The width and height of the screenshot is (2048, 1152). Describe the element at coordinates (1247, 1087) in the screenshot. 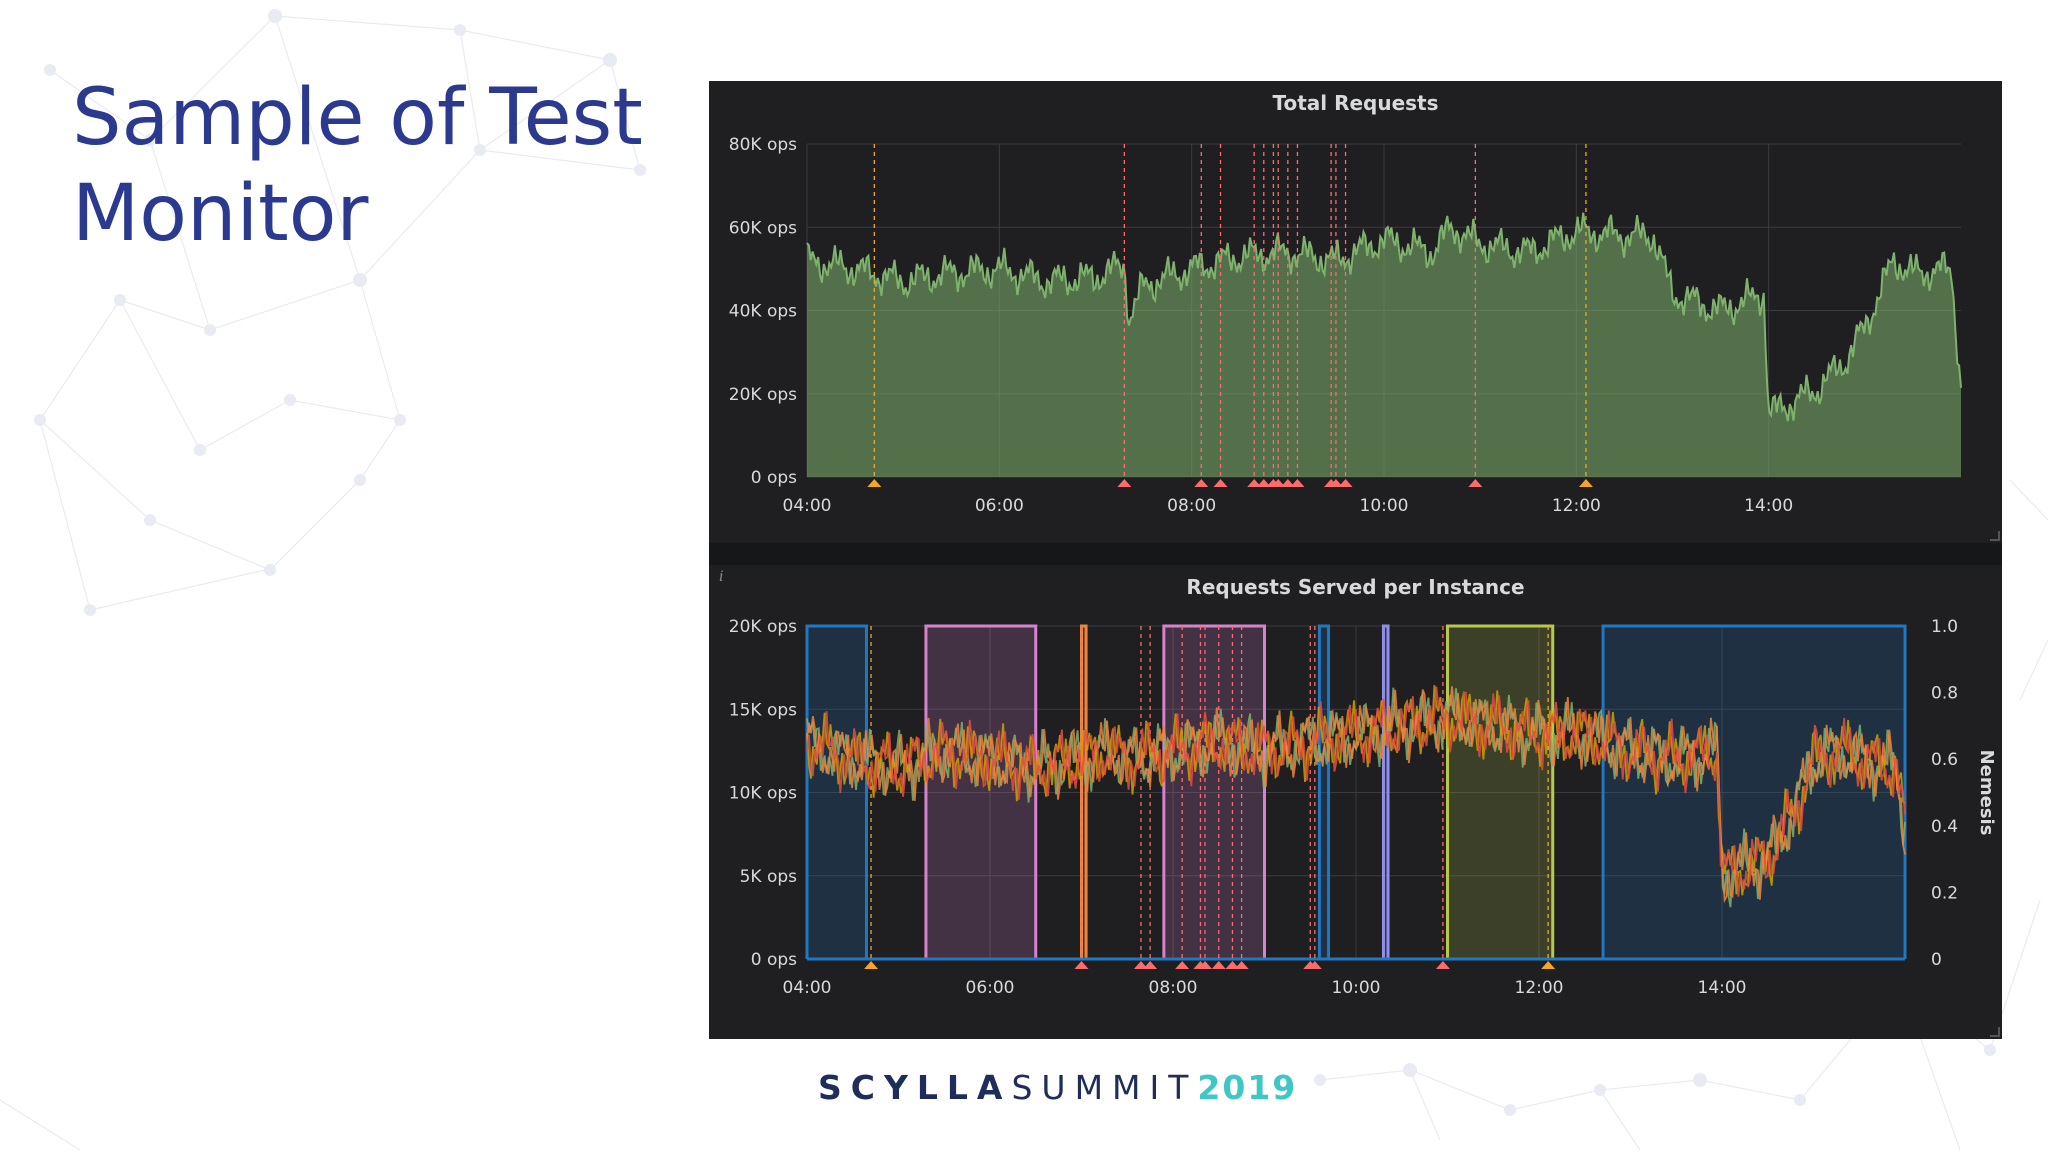

I see `footer-year: 2019` at that location.